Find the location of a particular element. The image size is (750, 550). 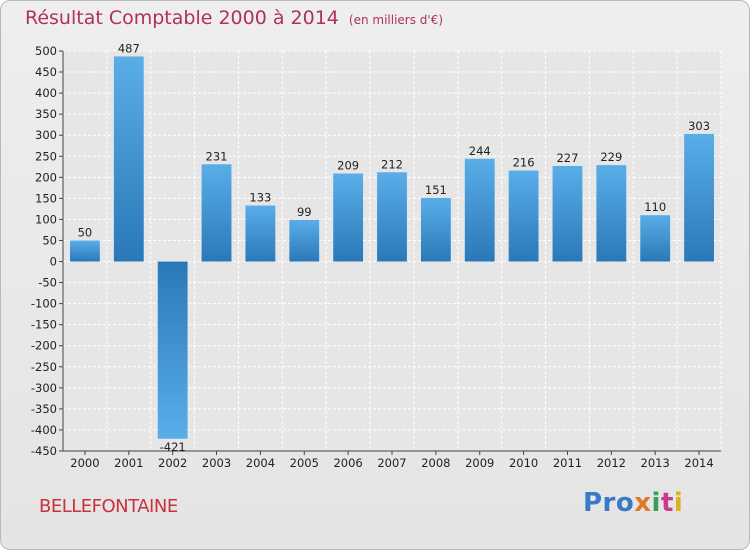

x-tick-label: 2014 is located at coordinates (698, 463).